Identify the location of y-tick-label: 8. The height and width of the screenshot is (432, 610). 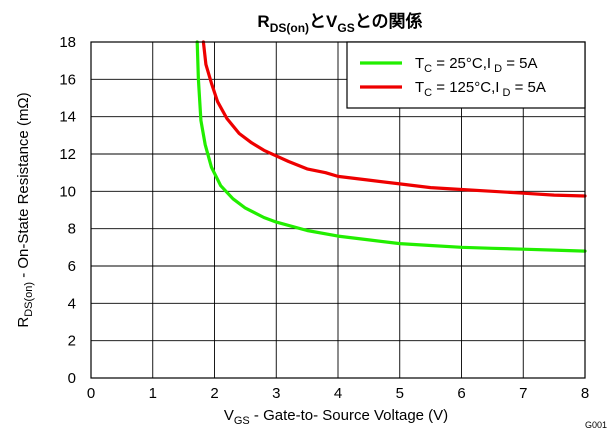
(72, 229).